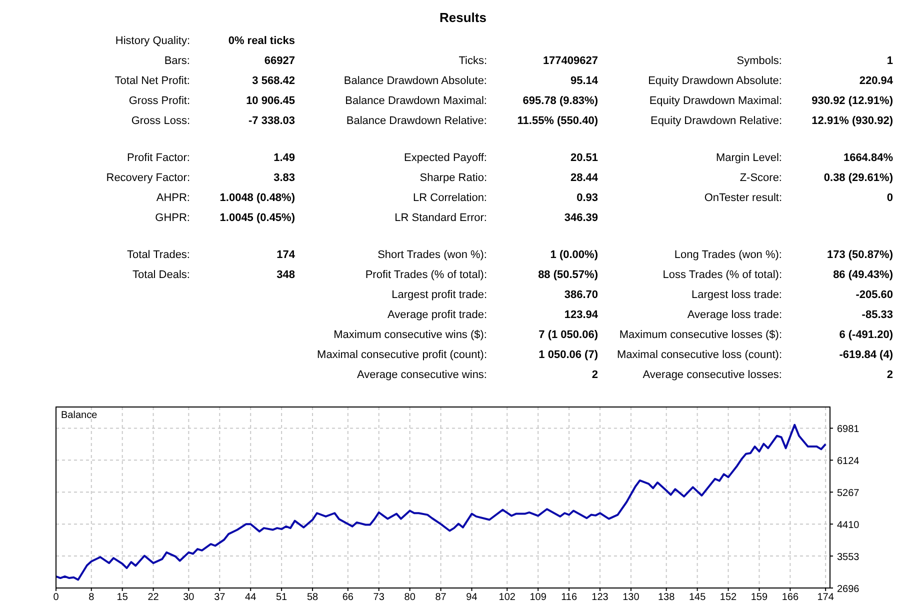 This screenshot has height=603, width=917. I want to click on x-tick-label: 94, so click(472, 597).